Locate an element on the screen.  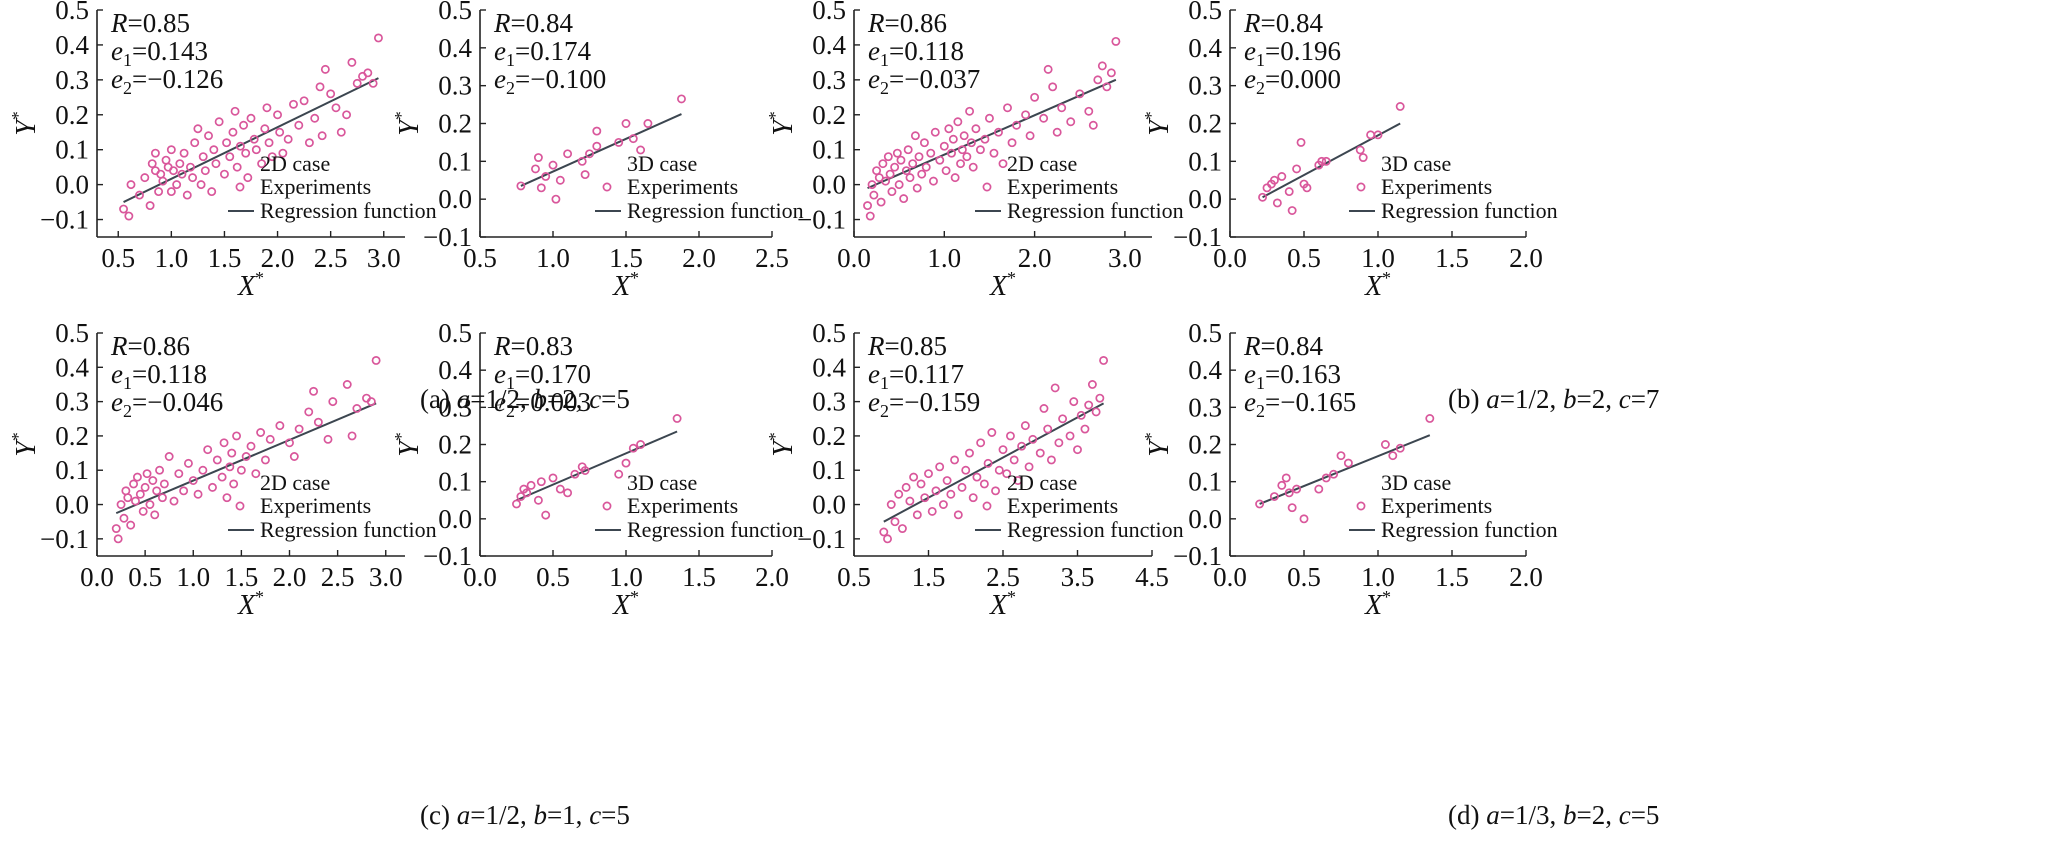
stat-e2: e2=−0.159 is located at coordinates (924, 404).